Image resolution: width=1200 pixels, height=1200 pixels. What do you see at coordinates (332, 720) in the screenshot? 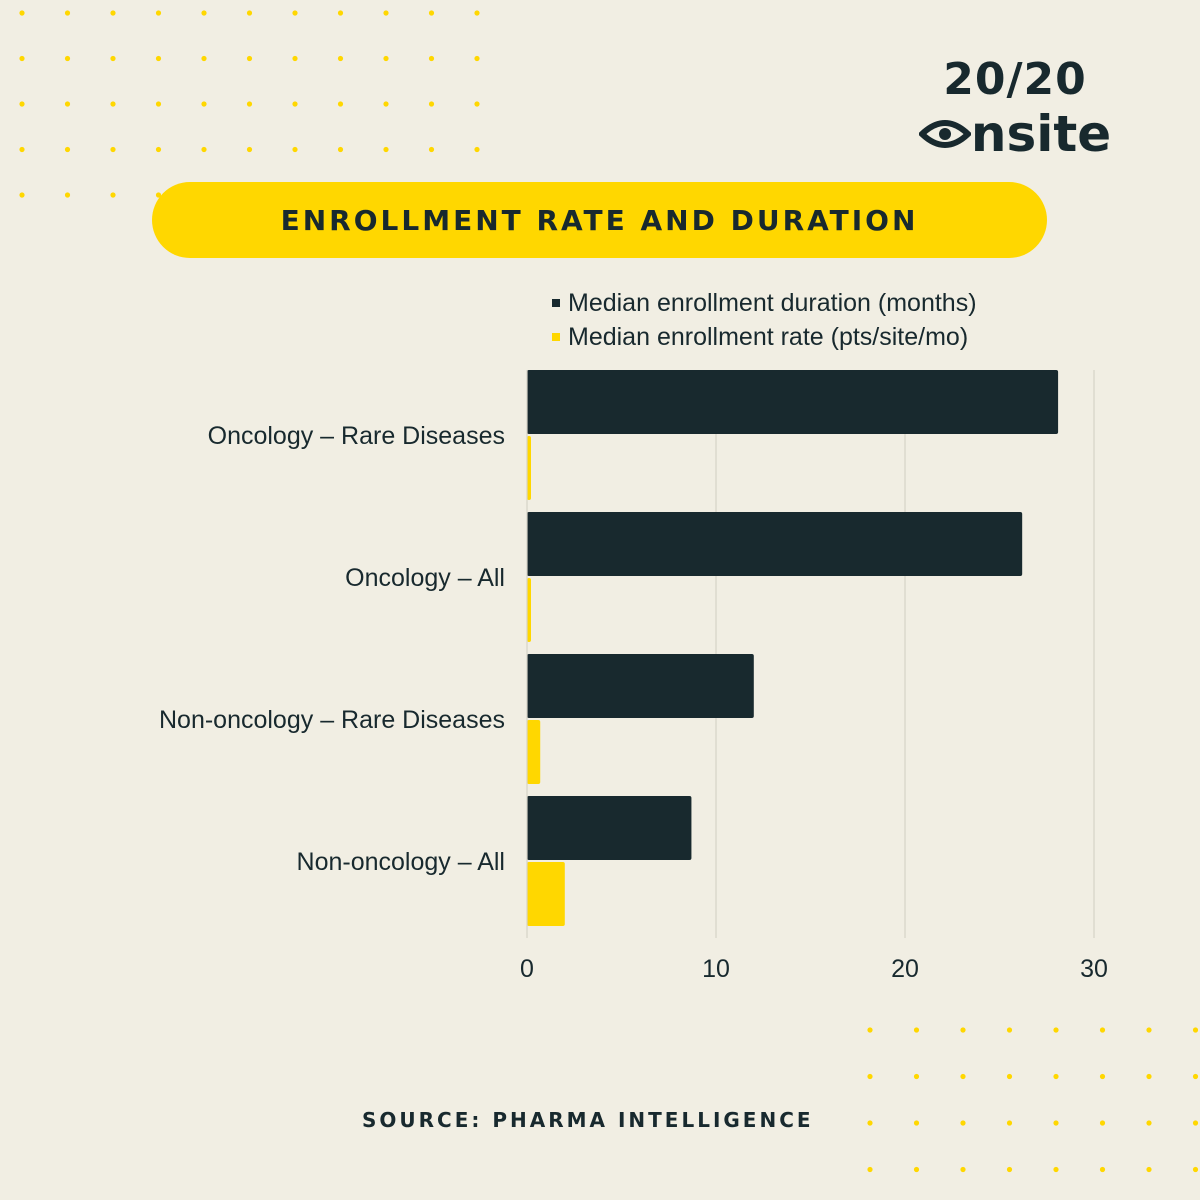
I see `category-label: Non-oncology – Rare Diseases` at bounding box center [332, 720].